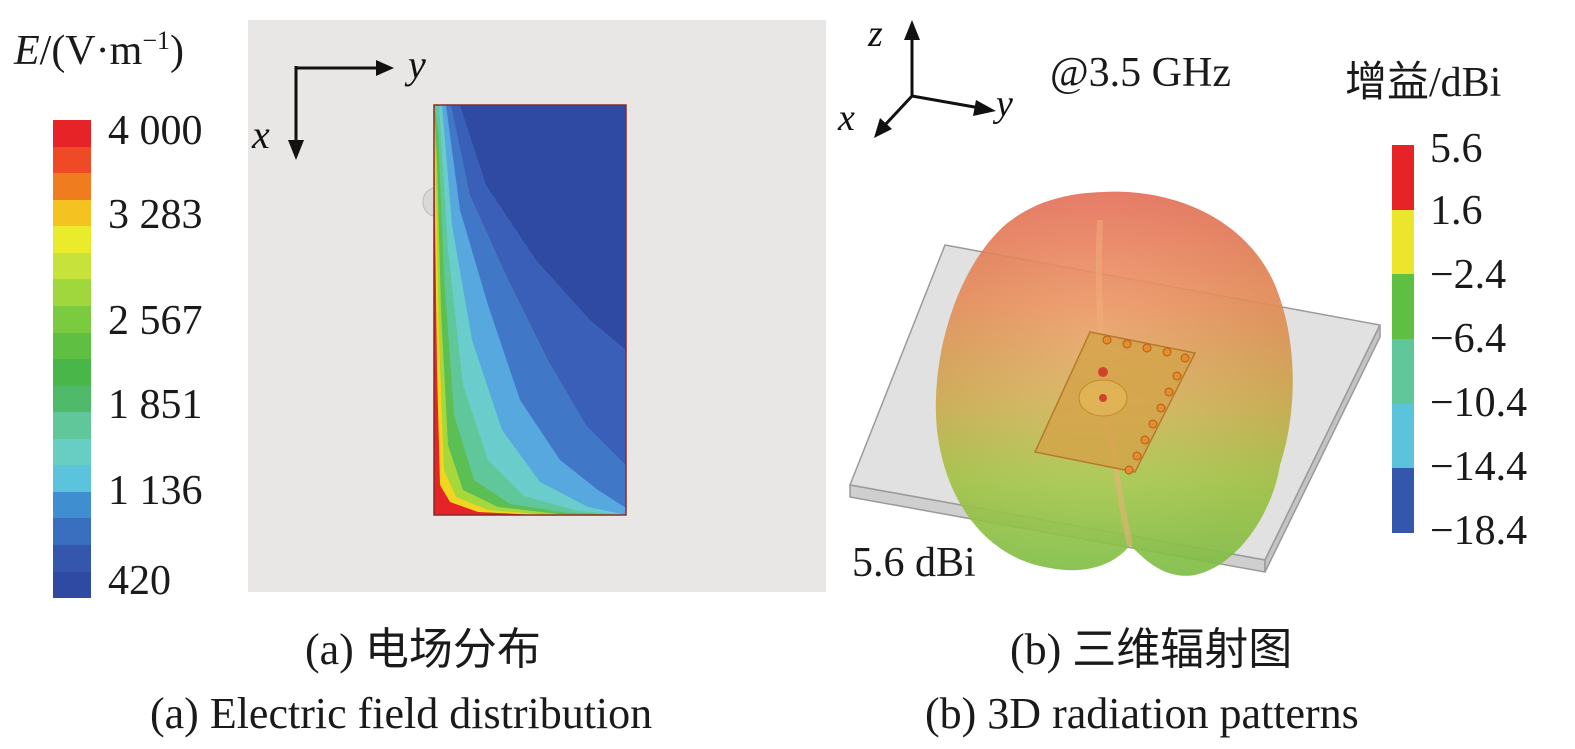 The width and height of the screenshot is (1575, 749). Describe the element at coordinates (846, 118) in the screenshot. I see `axis-x3d-label: x` at that location.